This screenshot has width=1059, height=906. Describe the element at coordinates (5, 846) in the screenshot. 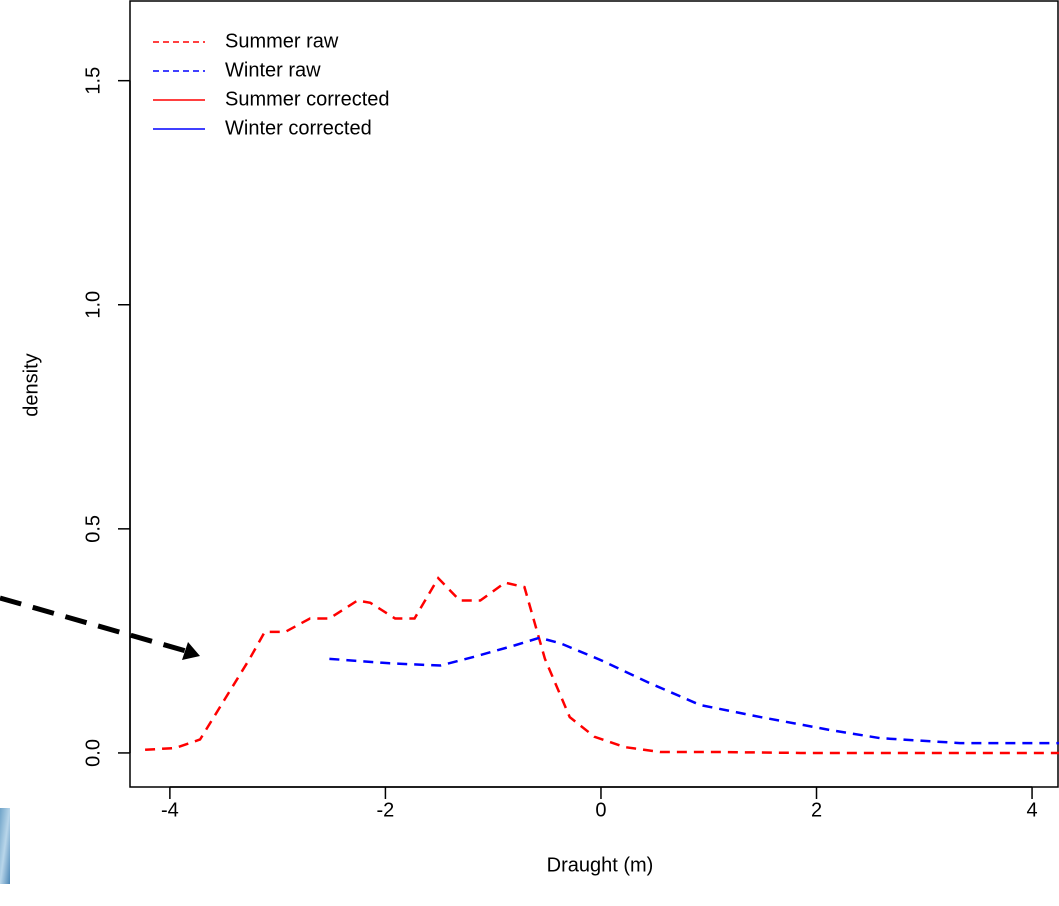

I see `image-fragment` at that location.